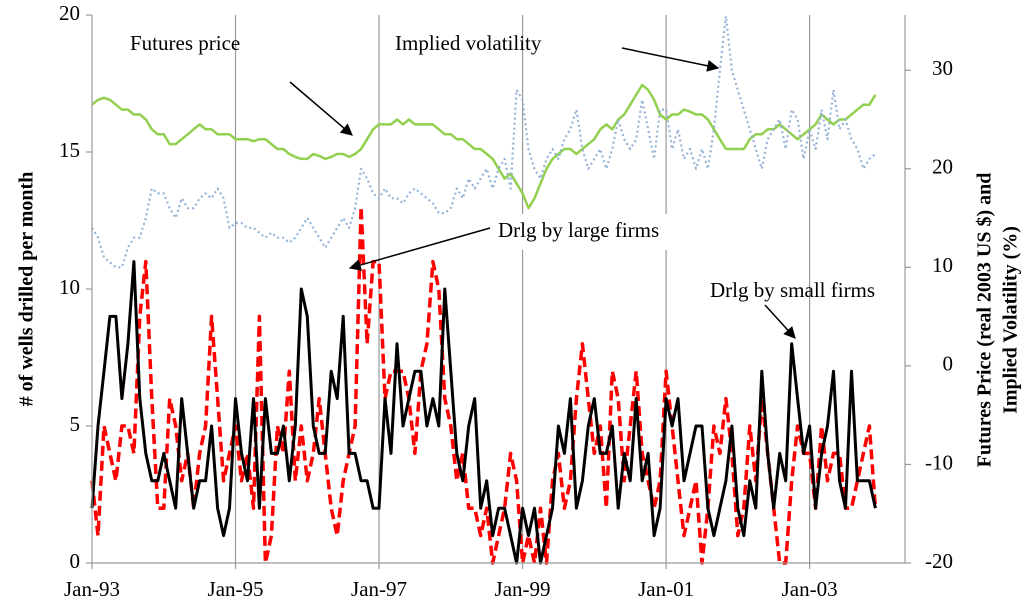  What do you see at coordinates (942, 68) in the screenshot?
I see `y2-tick-label: 30` at bounding box center [942, 68].